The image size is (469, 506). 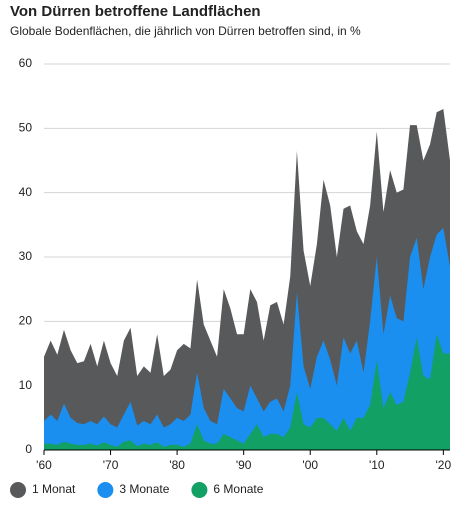 What do you see at coordinates (28, 449) in the screenshot?
I see `y-tick-label: 0` at bounding box center [28, 449].